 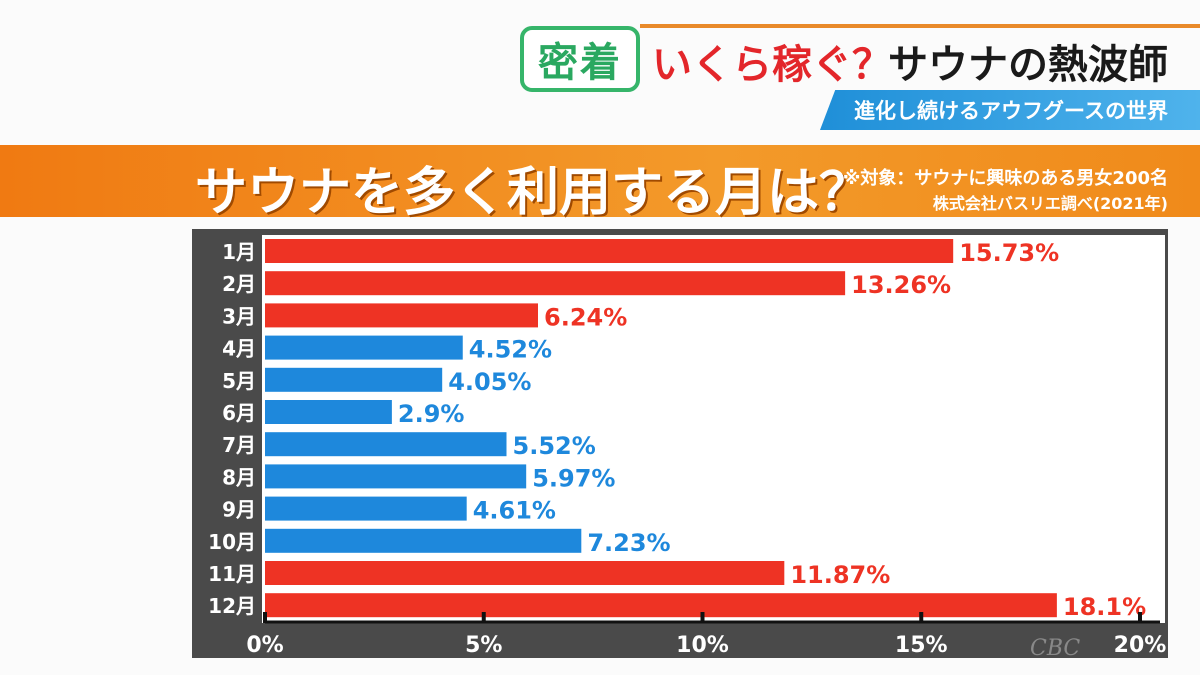 What do you see at coordinates (628, 543) in the screenshot?
I see `value-label: 7.23%` at bounding box center [628, 543].